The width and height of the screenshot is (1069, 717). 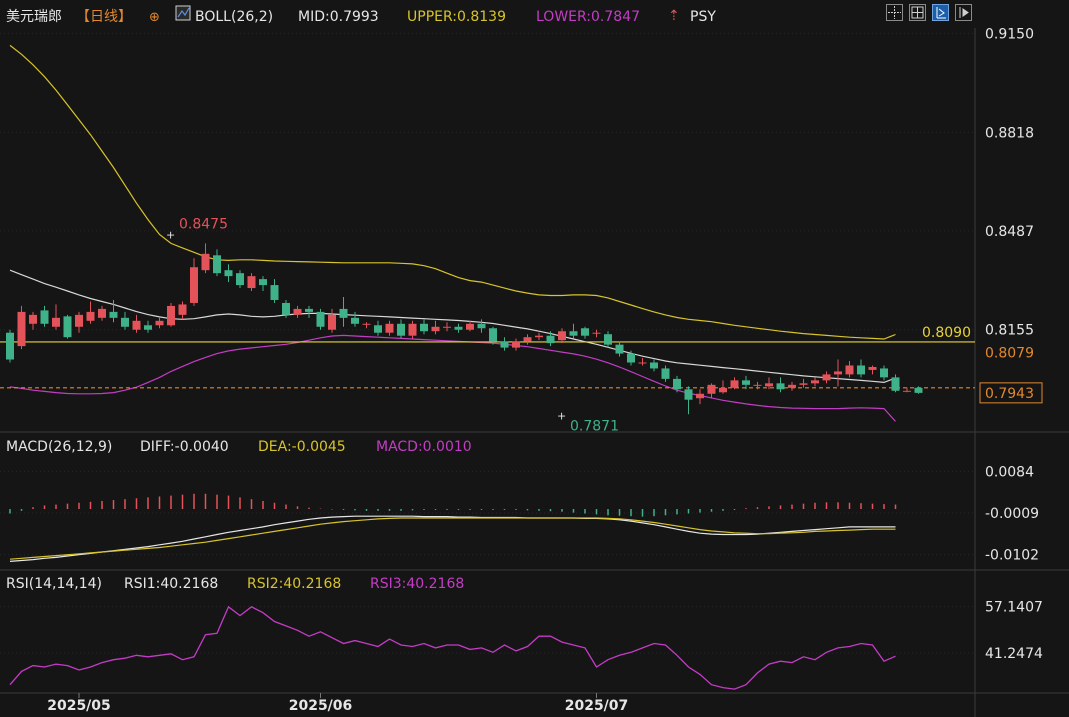 I want to click on macd-diff-value: DIFF:-0.0040, so click(x=184, y=447).